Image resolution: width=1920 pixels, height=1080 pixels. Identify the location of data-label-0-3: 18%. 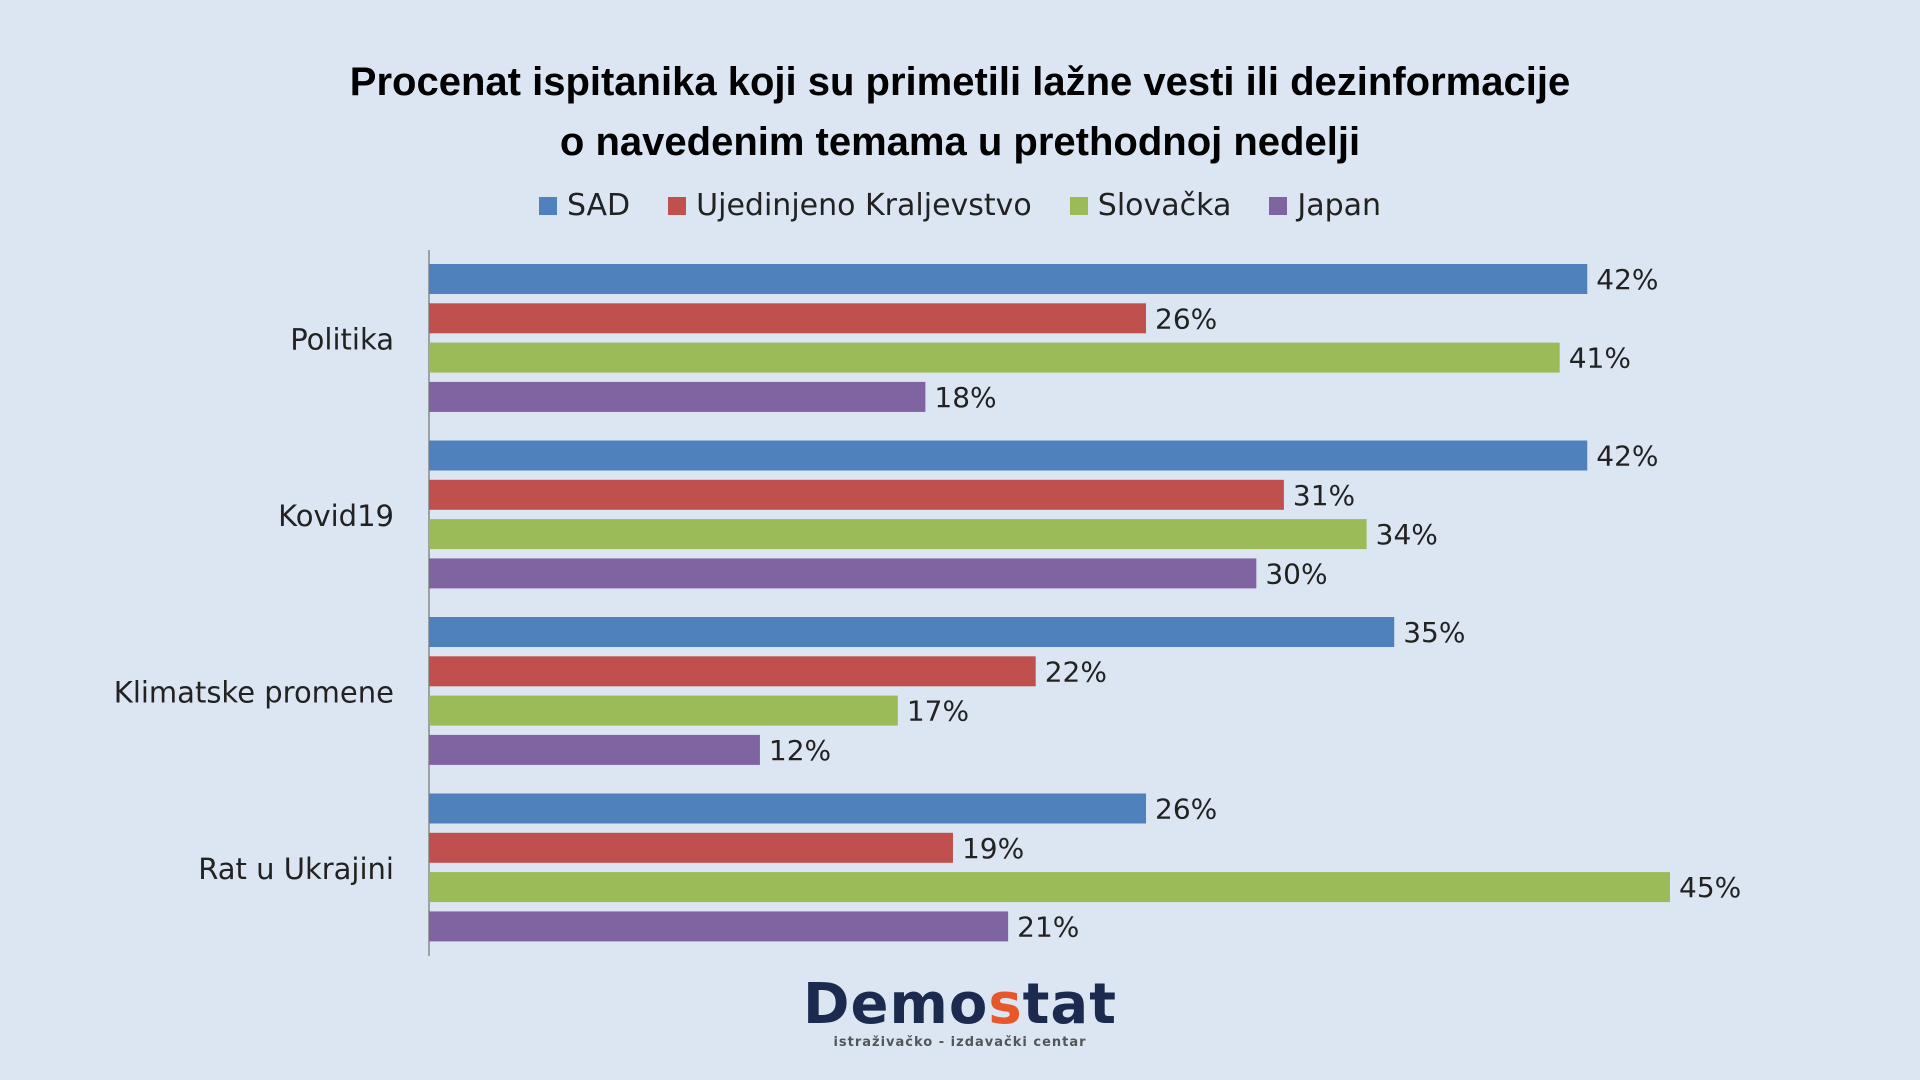
(965, 397).